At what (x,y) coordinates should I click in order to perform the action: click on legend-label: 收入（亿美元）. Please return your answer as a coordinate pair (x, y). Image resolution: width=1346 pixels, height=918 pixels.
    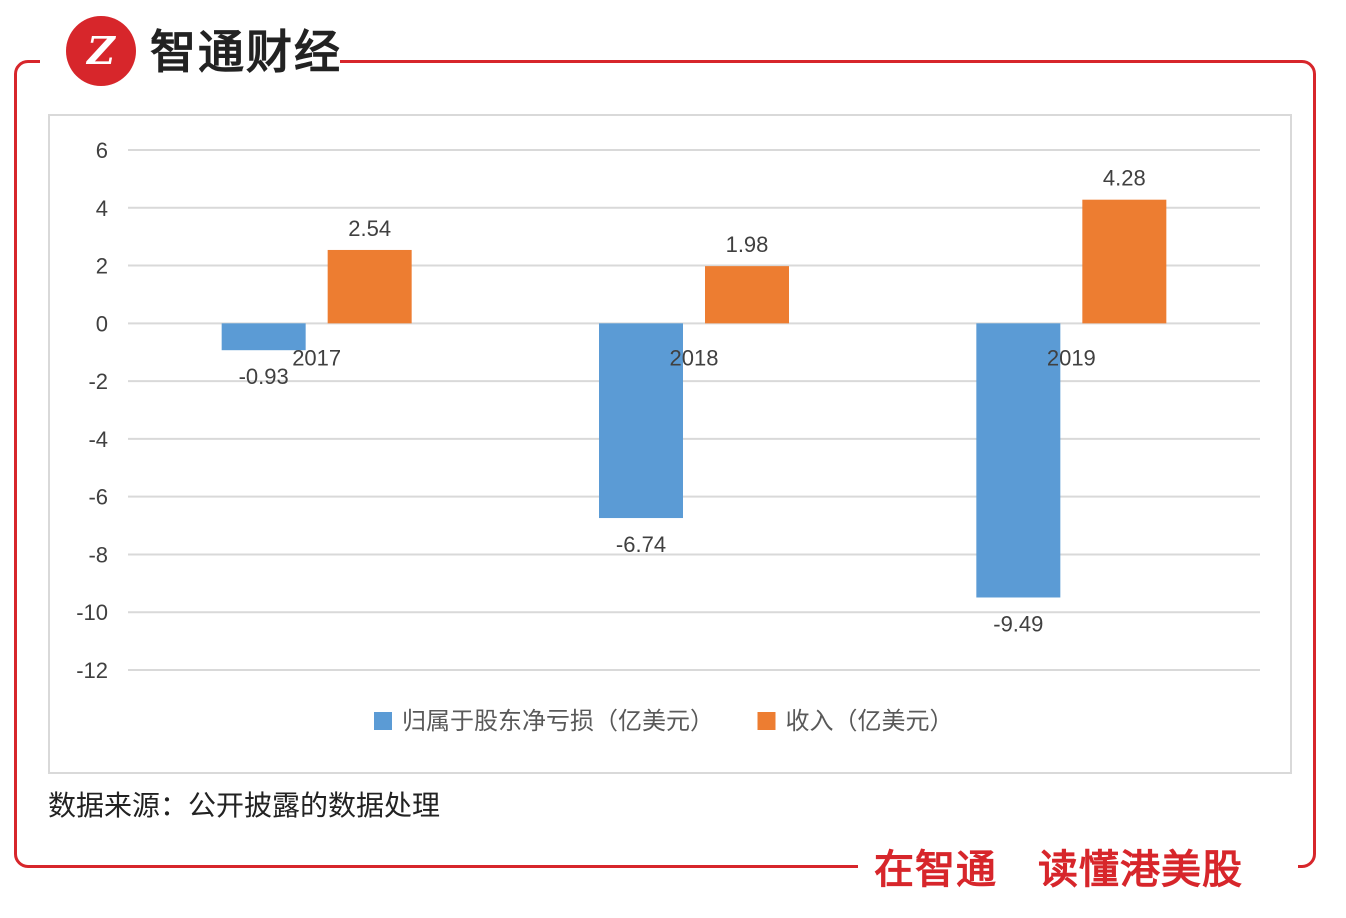
    Looking at the image, I should click on (870, 721).